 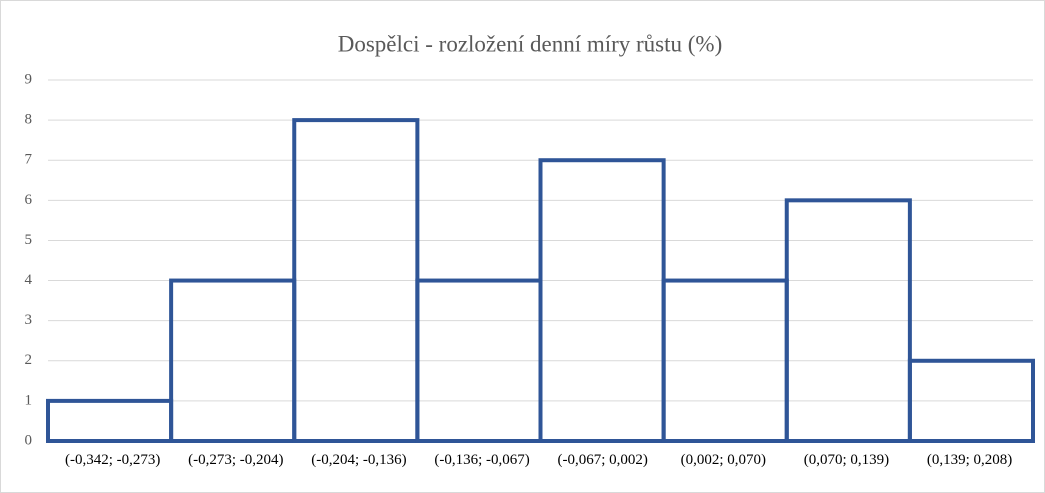 I want to click on y-tick-label: 8, so click(x=29, y=120).